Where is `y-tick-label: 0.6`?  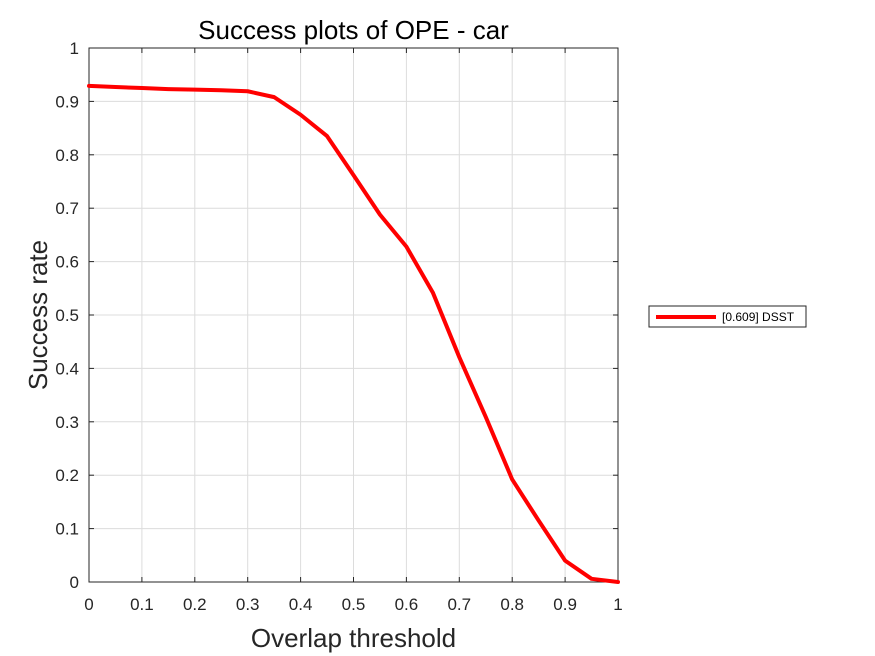 y-tick-label: 0.6 is located at coordinates (67, 262).